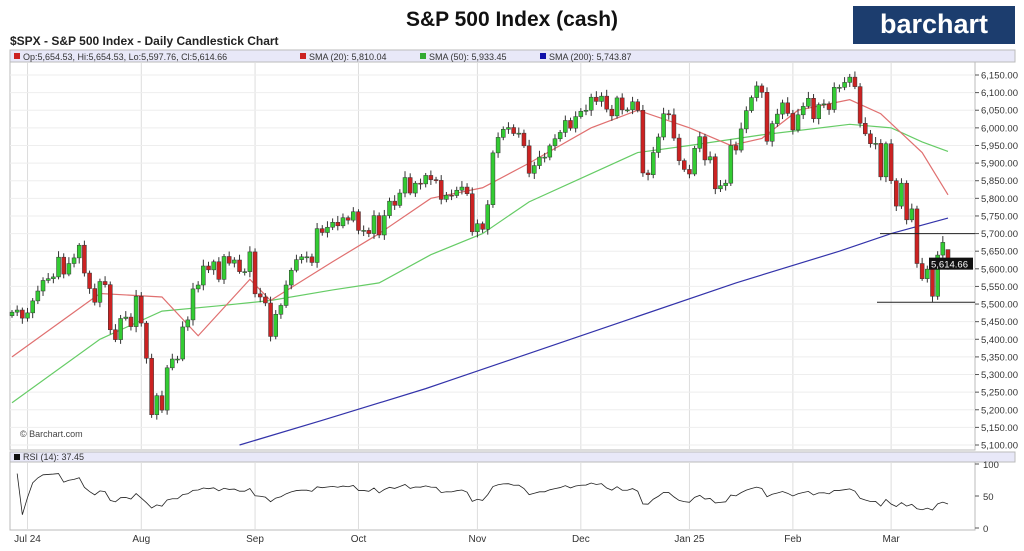 Image resolution: width=1024 pixels, height=551 pixels. What do you see at coordinates (999, 199) in the screenshot?
I see `y-tick-label: 5,800.00` at bounding box center [999, 199].